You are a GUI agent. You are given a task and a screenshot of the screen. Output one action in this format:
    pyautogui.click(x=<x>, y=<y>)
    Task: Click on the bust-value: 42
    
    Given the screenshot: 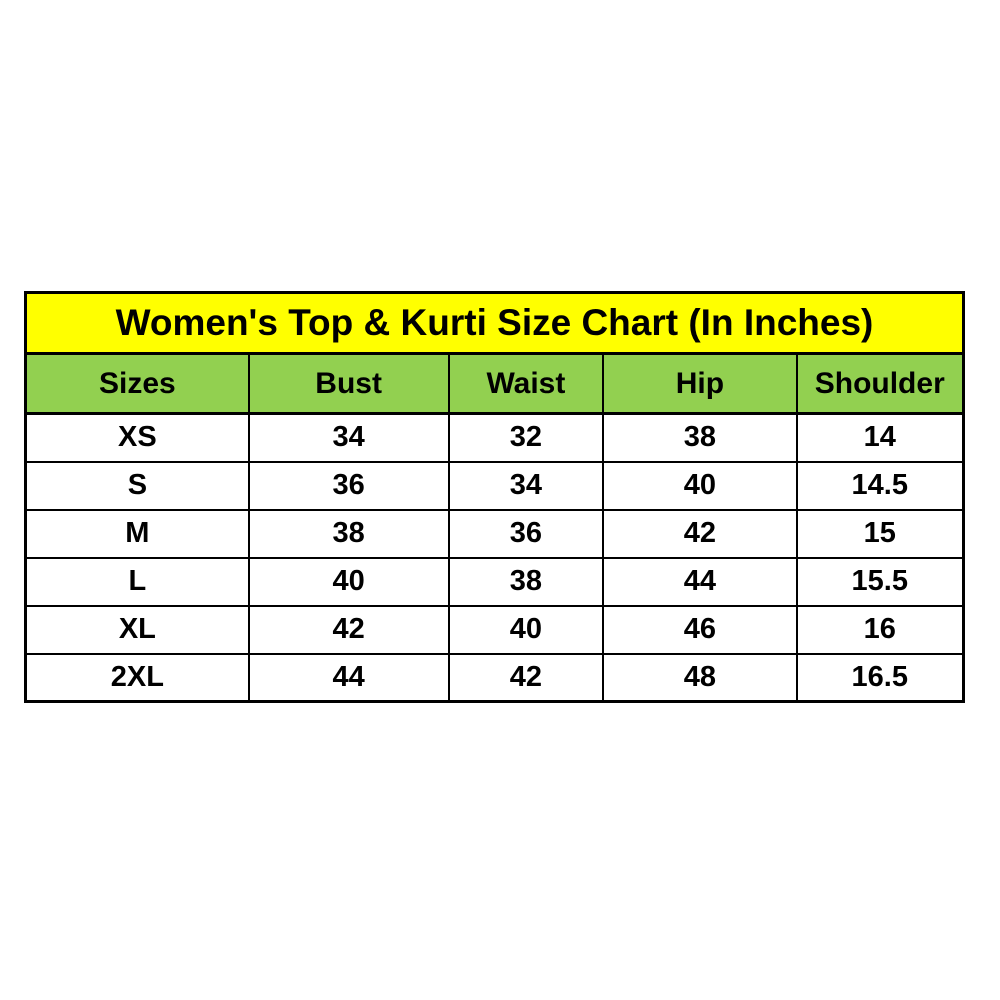 What is the action you would take?
    pyautogui.click(x=348, y=629)
    